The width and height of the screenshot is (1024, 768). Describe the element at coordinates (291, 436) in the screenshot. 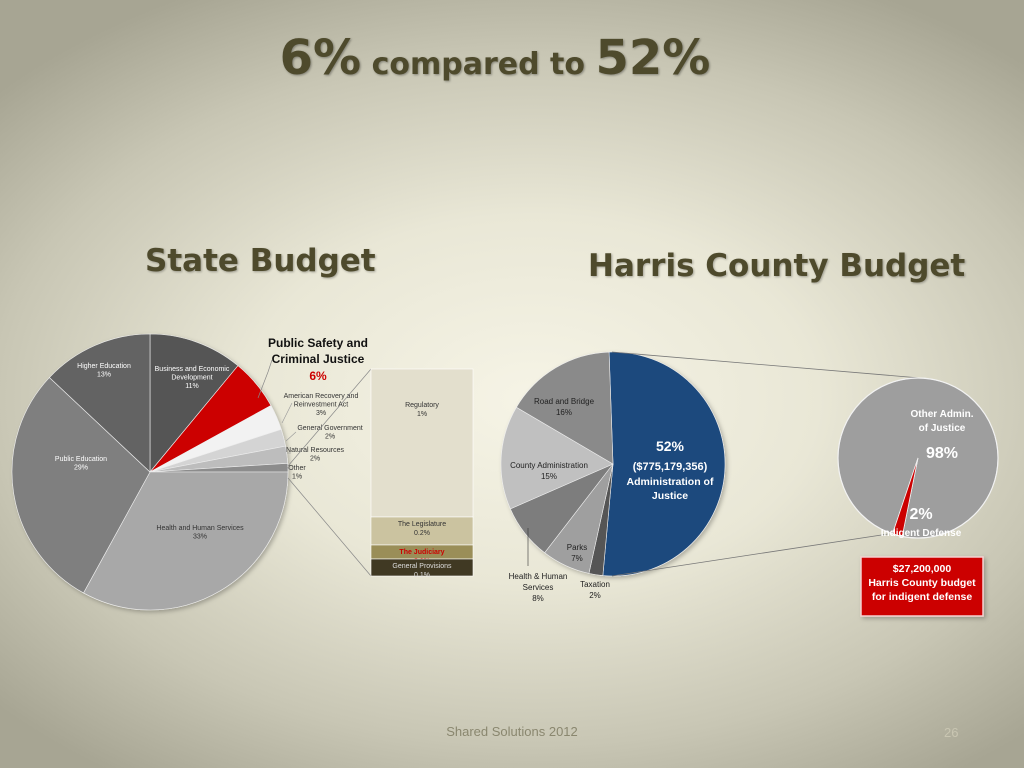

I see `state-leader-general-government` at that location.